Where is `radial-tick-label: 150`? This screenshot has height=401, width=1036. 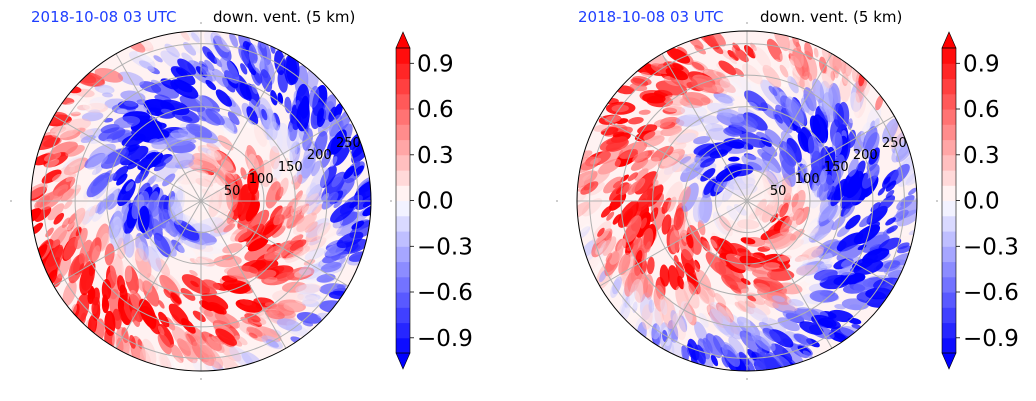 radial-tick-label: 150 is located at coordinates (290, 167).